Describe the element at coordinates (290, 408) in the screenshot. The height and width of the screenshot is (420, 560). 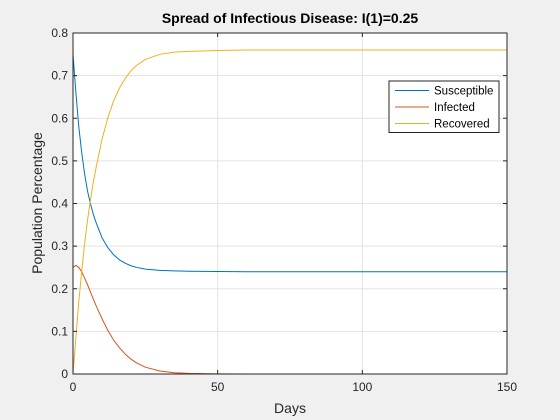
I see `x-axis-label: Days` at that location.